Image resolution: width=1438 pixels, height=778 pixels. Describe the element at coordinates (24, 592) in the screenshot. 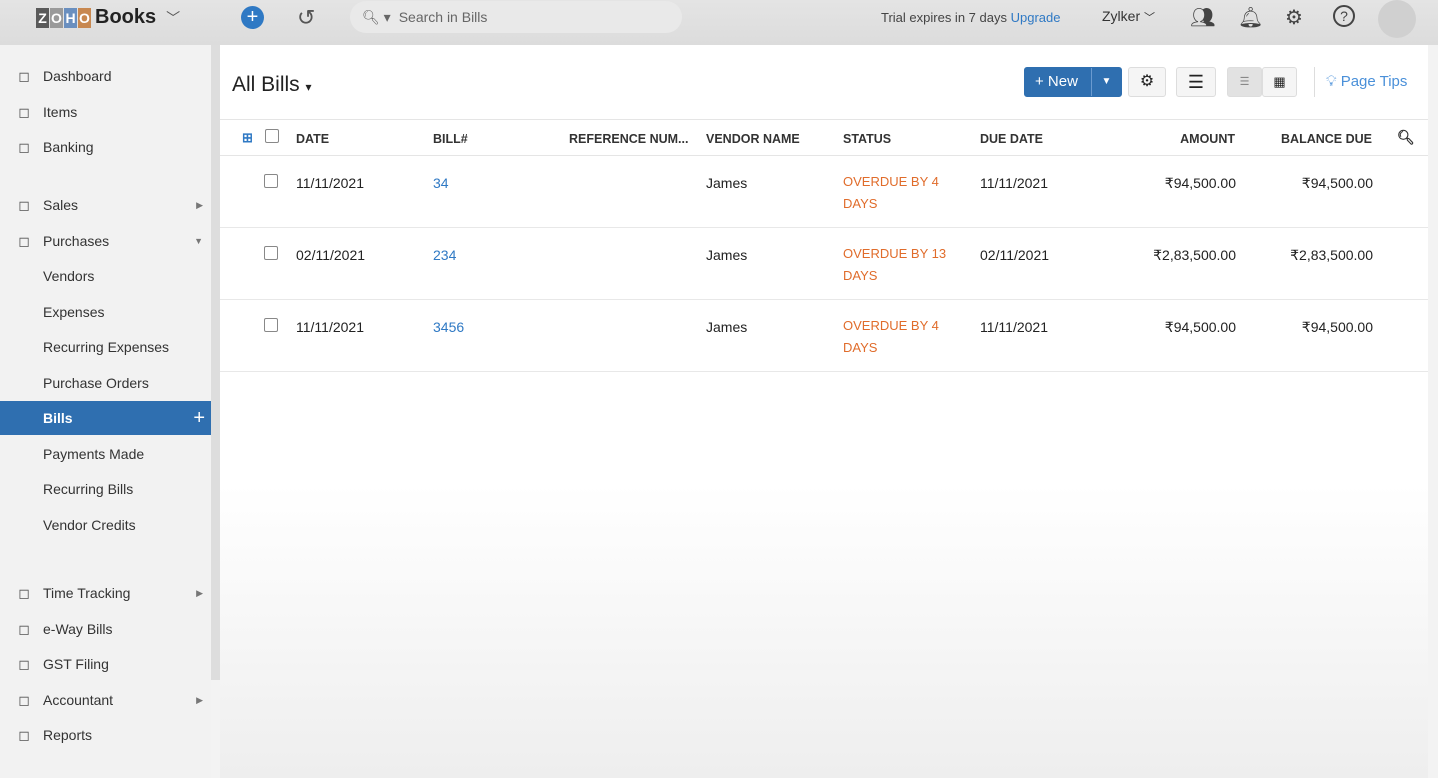

I see `timer-icon: ◻` at that location.